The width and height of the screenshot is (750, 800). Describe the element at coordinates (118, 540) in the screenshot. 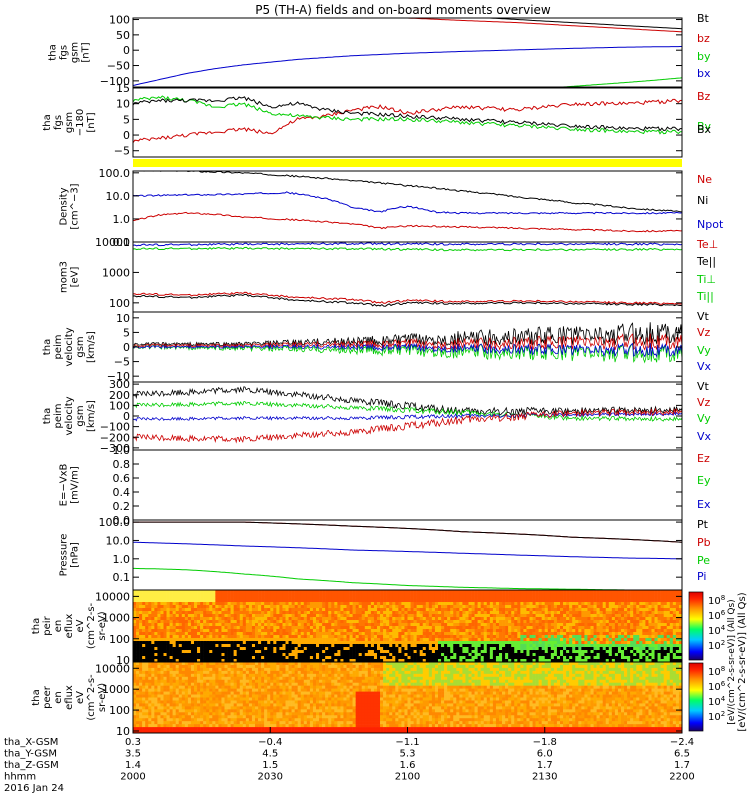

I see `y-tick-label: 10.0` at that location.